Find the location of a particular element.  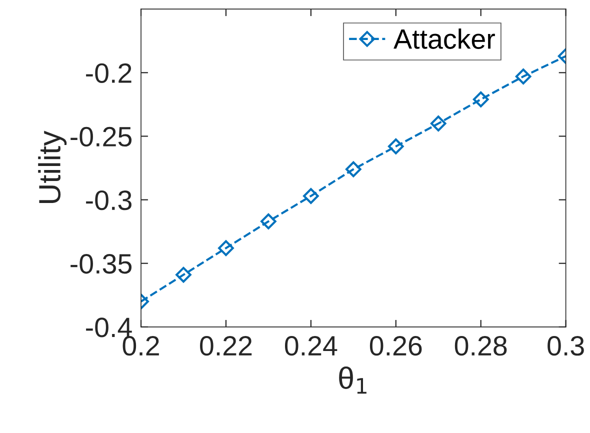

y-tick-label: -0.3 is located at coordinates (109, 200).